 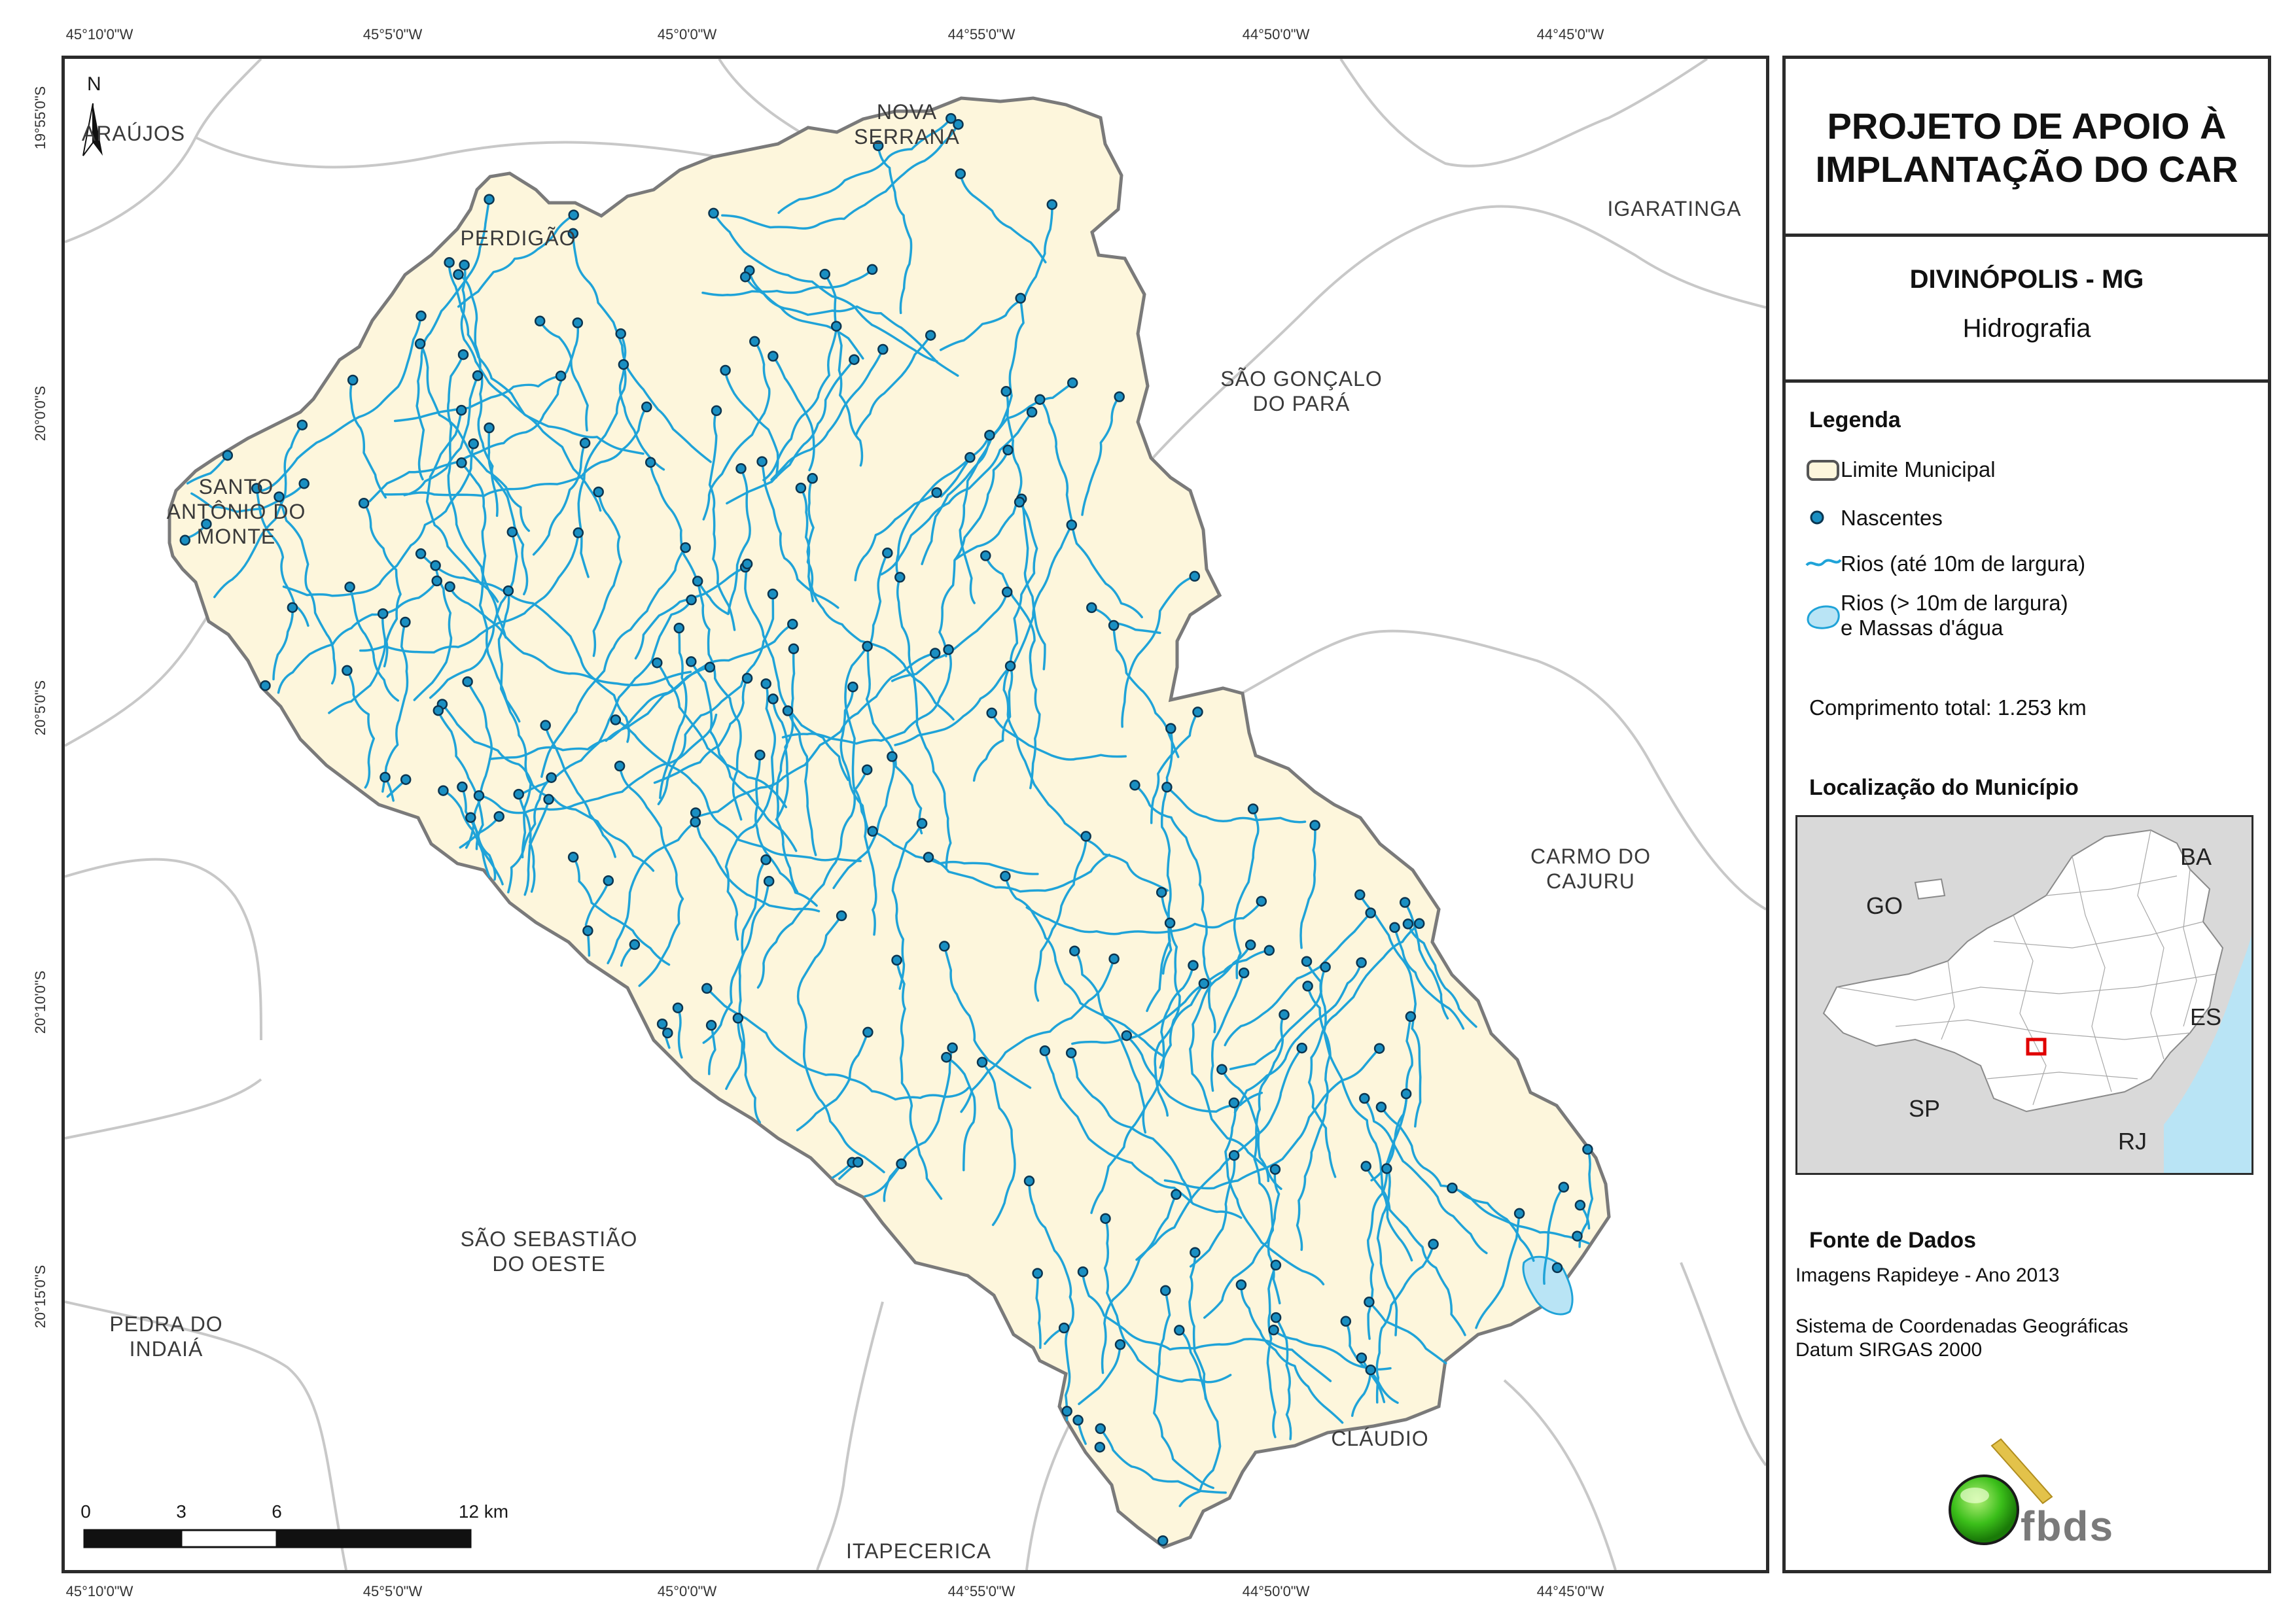 I want to click on location-heading: Localização do Município, so click(x=1944, y=788).